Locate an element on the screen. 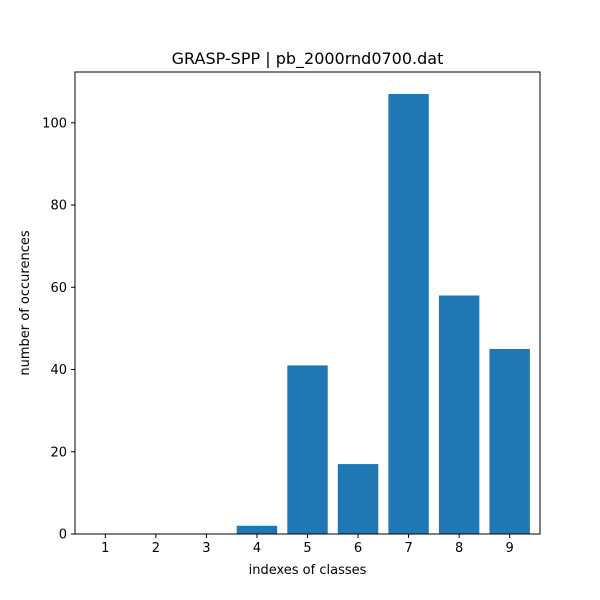 The height and width of the screenshot is (600, 600). y-tick-label: 60 is located at coordinates (58, 288).